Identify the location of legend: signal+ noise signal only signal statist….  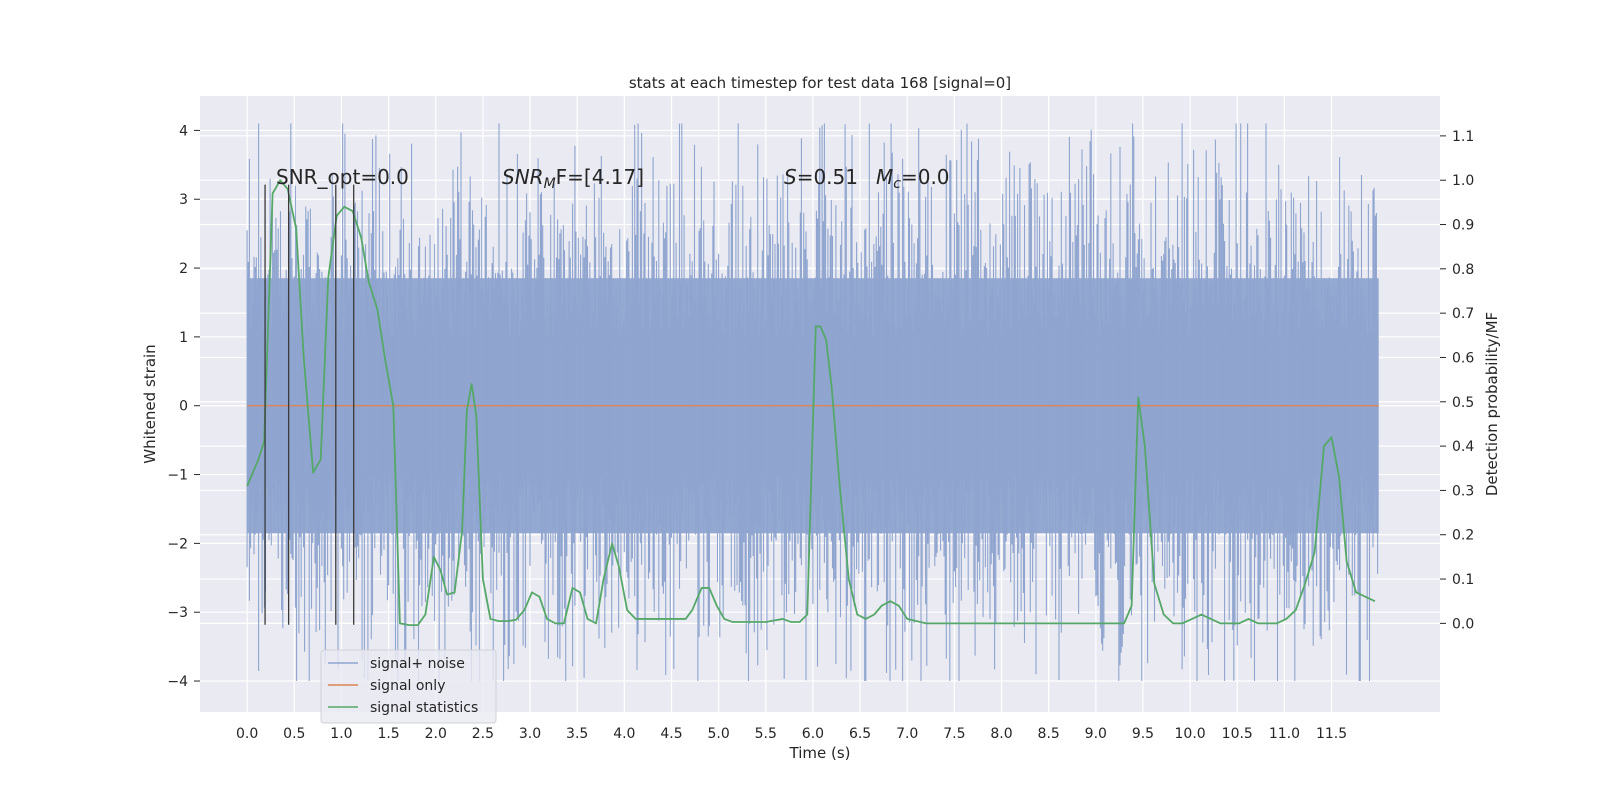
(408, 686).